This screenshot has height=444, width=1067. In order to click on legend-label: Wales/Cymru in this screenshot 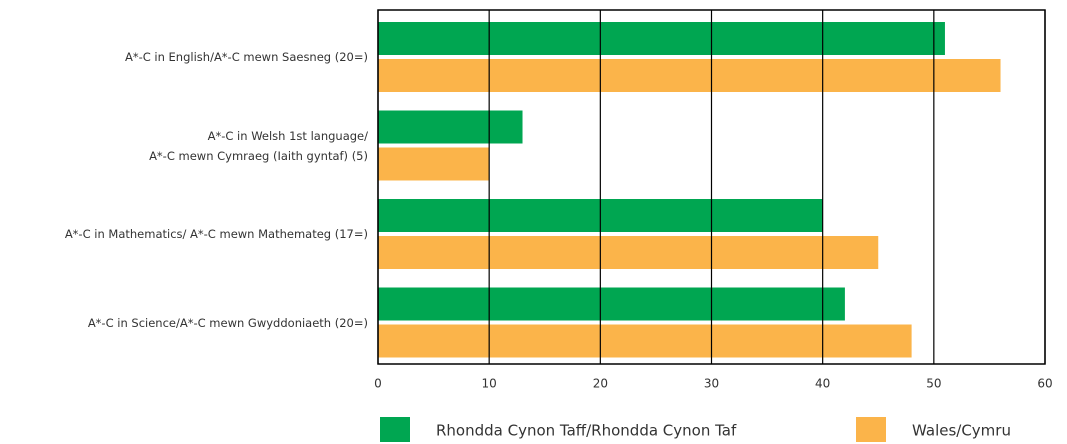, I will do `click(961, 431)`.